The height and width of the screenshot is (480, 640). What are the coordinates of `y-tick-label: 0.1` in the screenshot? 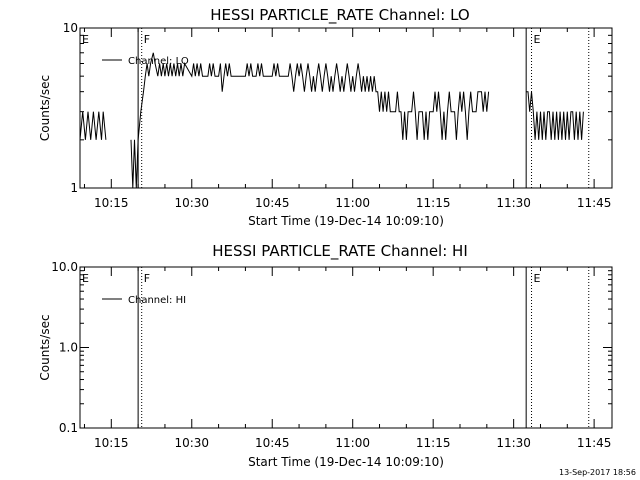 It's located at (68, 428).